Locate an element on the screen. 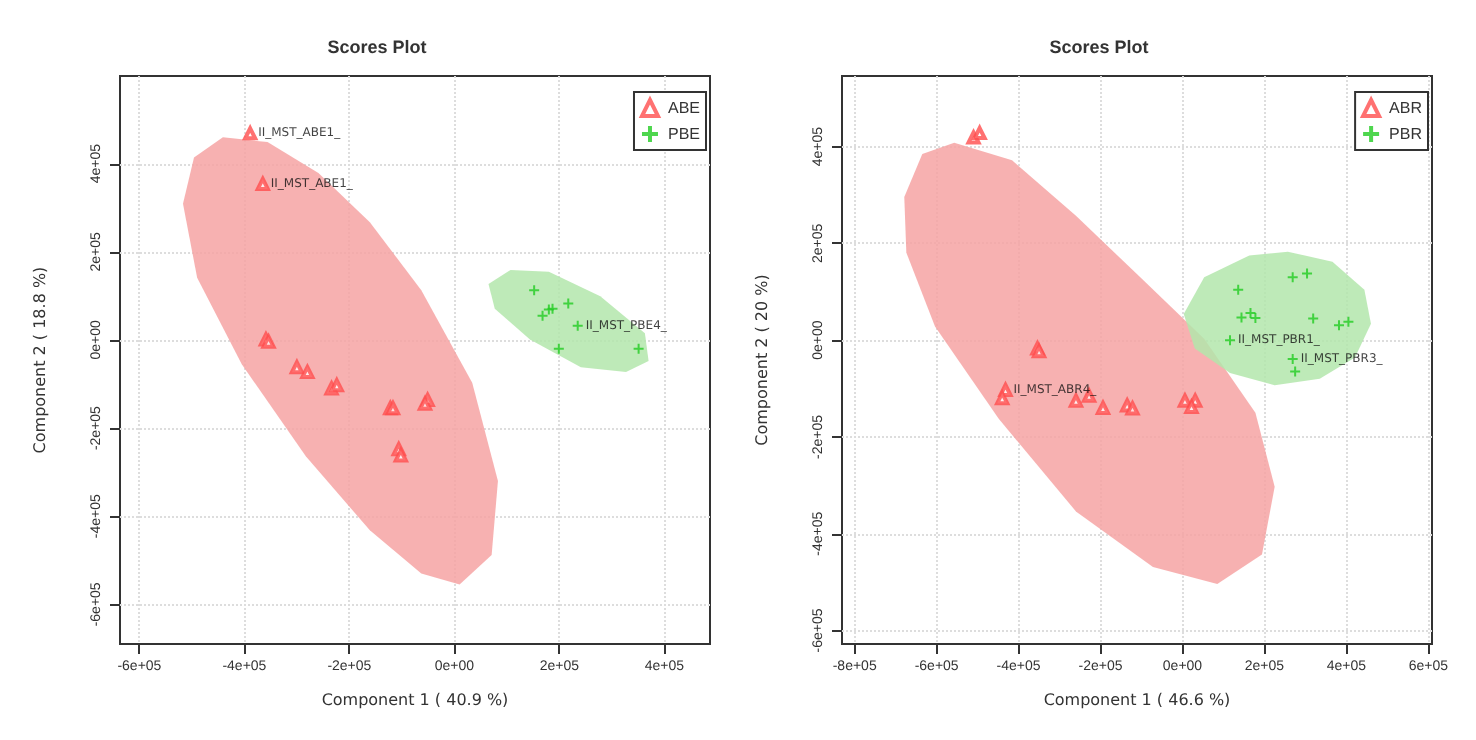 Image resolution: width=1476 pixels, height=740 pixels. legend-label: ABR is located at coordinates (1406, 108).